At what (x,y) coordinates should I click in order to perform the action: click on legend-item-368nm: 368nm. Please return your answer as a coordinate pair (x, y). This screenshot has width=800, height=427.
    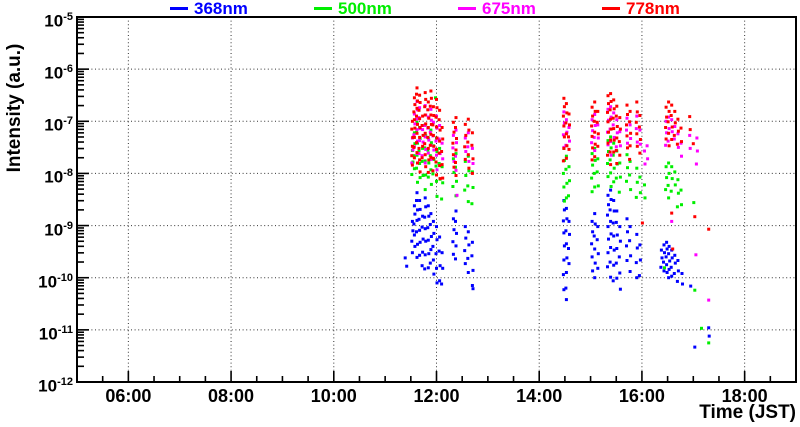
    Looking at the image, I should click on (209, 9).